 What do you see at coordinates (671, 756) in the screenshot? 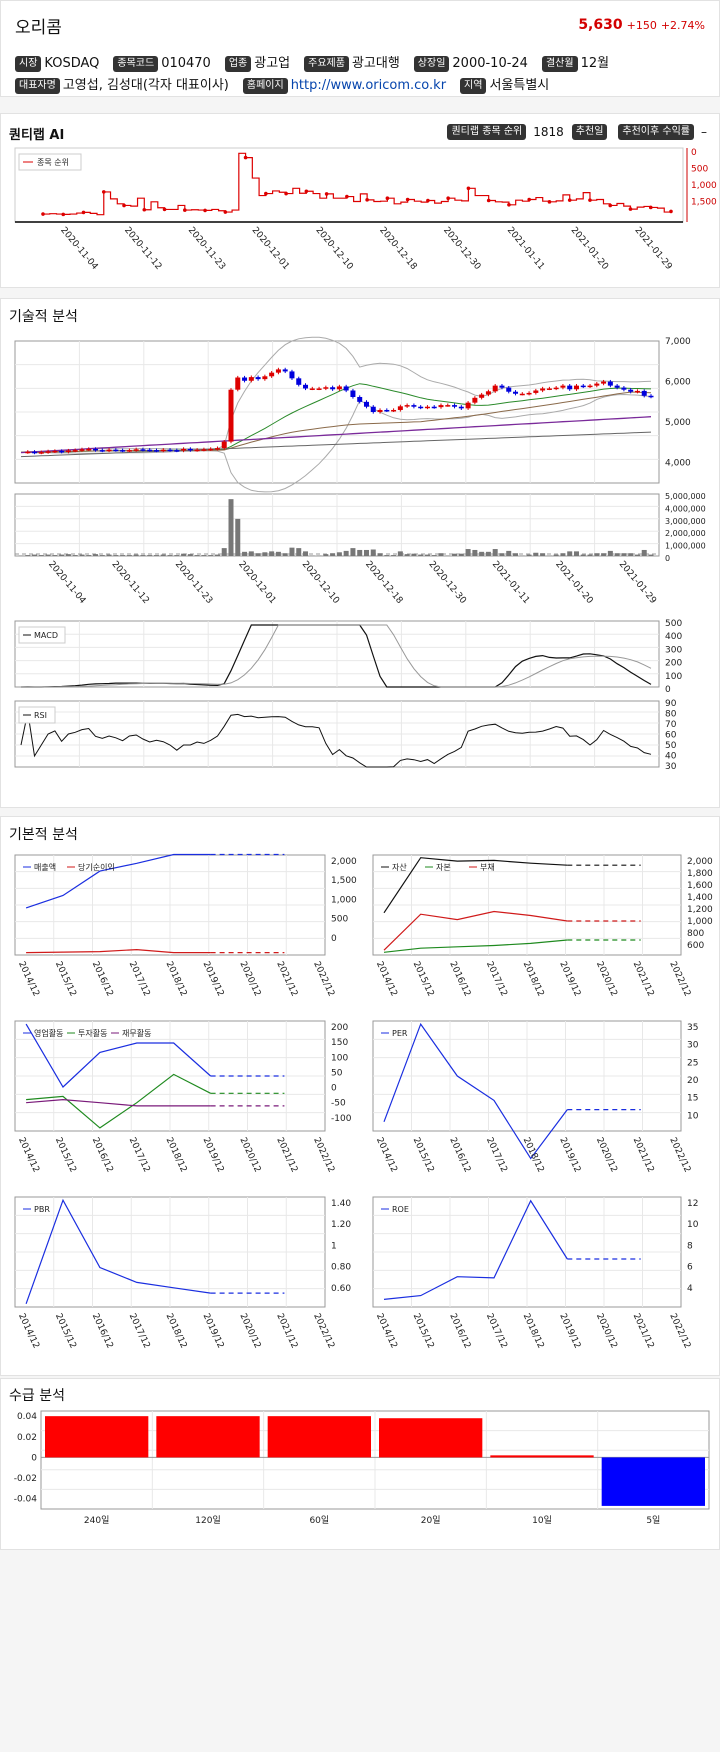
I see `rsi-ytick: 40` at bounding box center [671, 756].